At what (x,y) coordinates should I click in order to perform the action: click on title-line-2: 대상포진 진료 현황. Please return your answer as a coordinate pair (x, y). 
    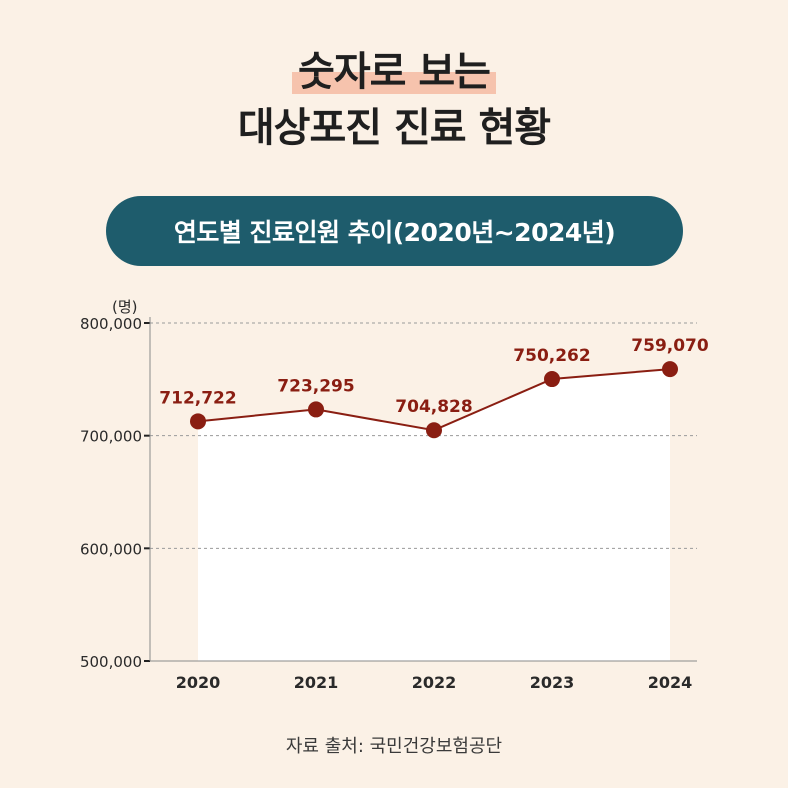
    Looking at the image, I should click on (394, 128).